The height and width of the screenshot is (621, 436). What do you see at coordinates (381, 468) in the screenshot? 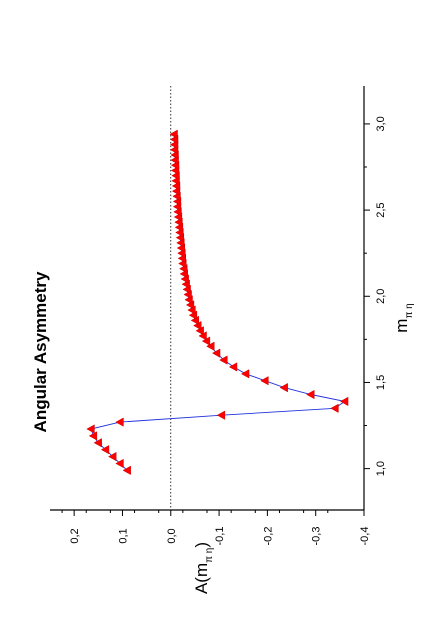
I see `x-tick-label: 1,0` at bounding box center [381, 468].